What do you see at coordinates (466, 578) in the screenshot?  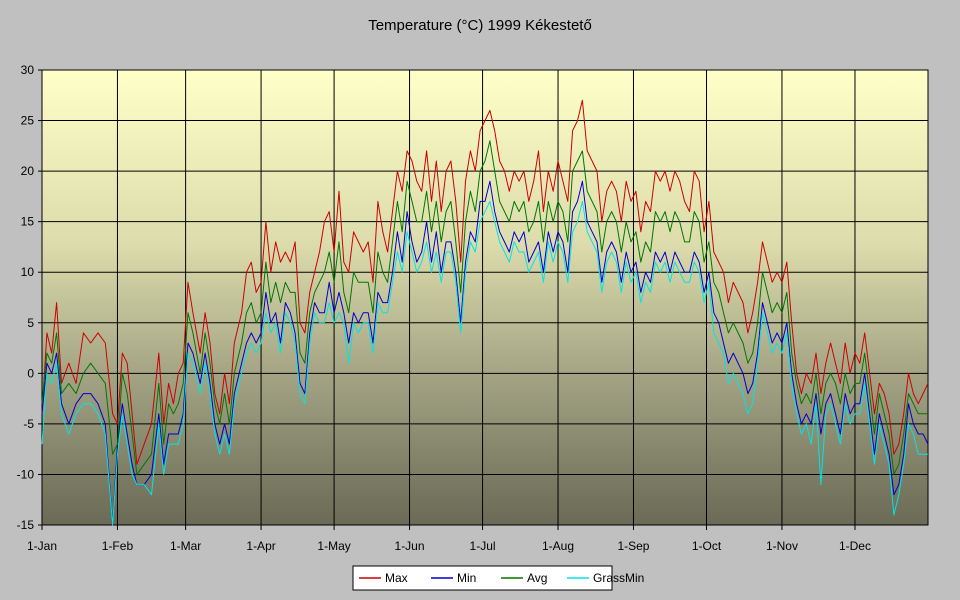 I see `legend-label-min: Min` at bounding box center [466, 578].